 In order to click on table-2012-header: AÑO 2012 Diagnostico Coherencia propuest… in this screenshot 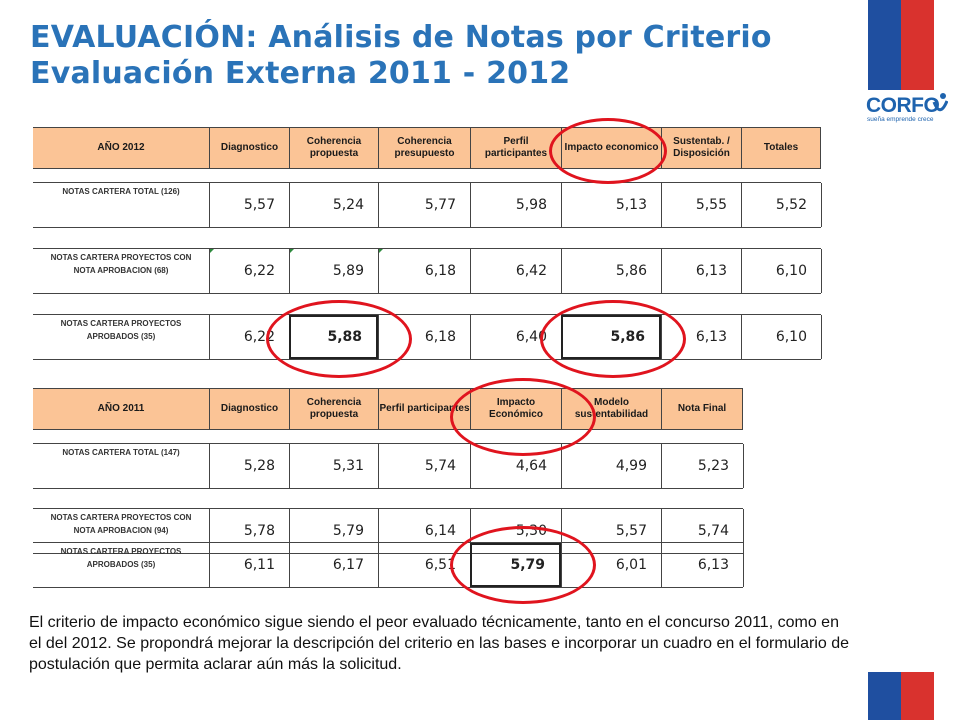, I will do `click(427, 148)`.